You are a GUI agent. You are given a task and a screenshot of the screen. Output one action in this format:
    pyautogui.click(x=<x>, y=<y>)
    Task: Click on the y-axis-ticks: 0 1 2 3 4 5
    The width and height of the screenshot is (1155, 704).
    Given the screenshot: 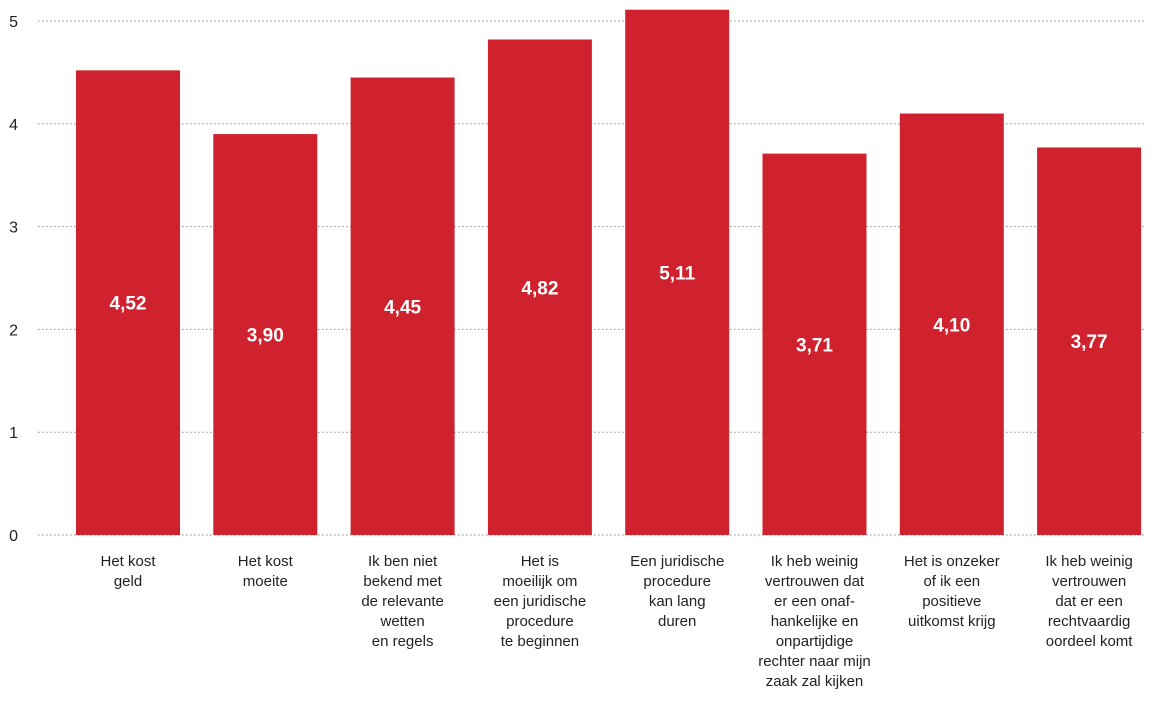 What is the action you would take?
    pyautogui.click(x=13, y=279)
    